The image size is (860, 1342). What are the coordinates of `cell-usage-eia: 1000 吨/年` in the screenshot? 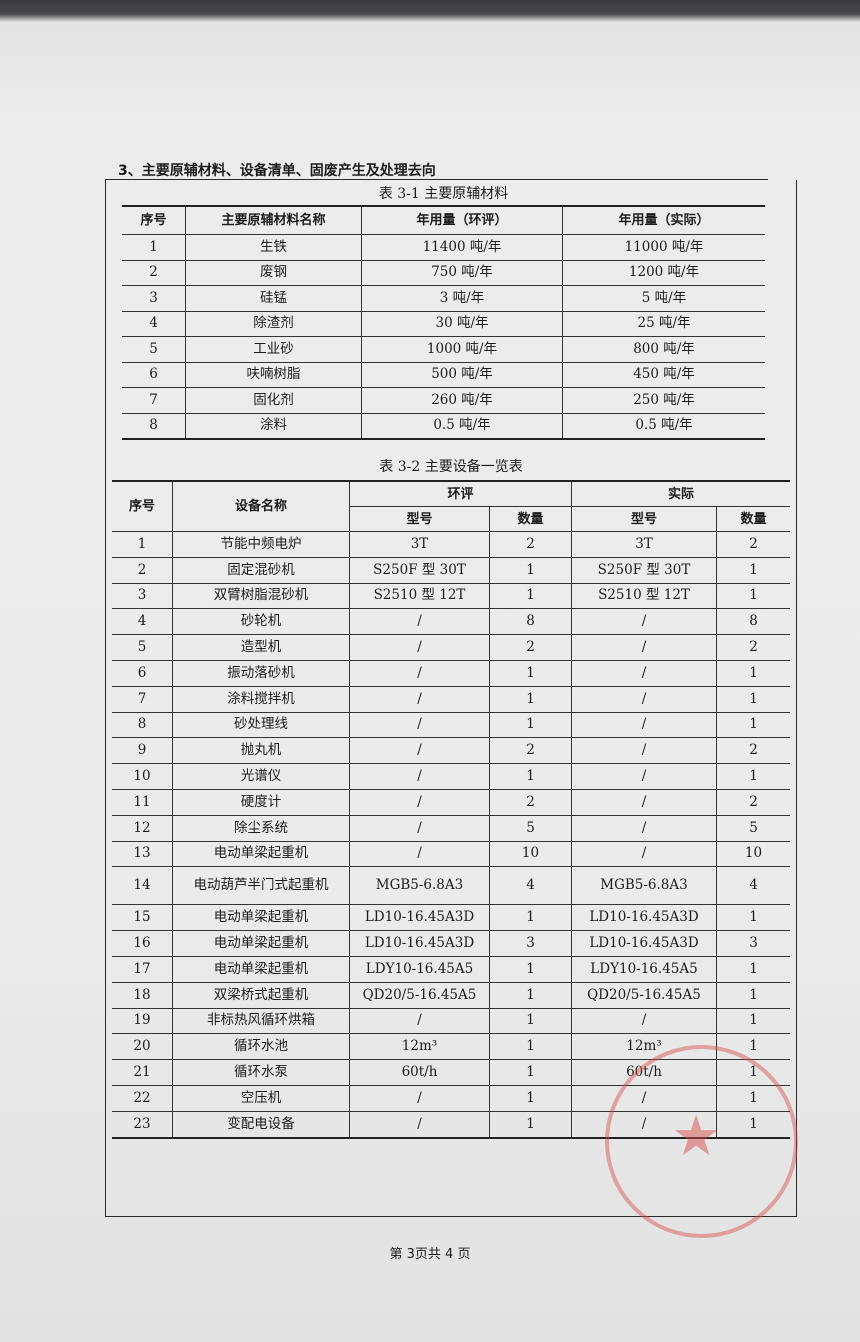 It's located at (462, 349).